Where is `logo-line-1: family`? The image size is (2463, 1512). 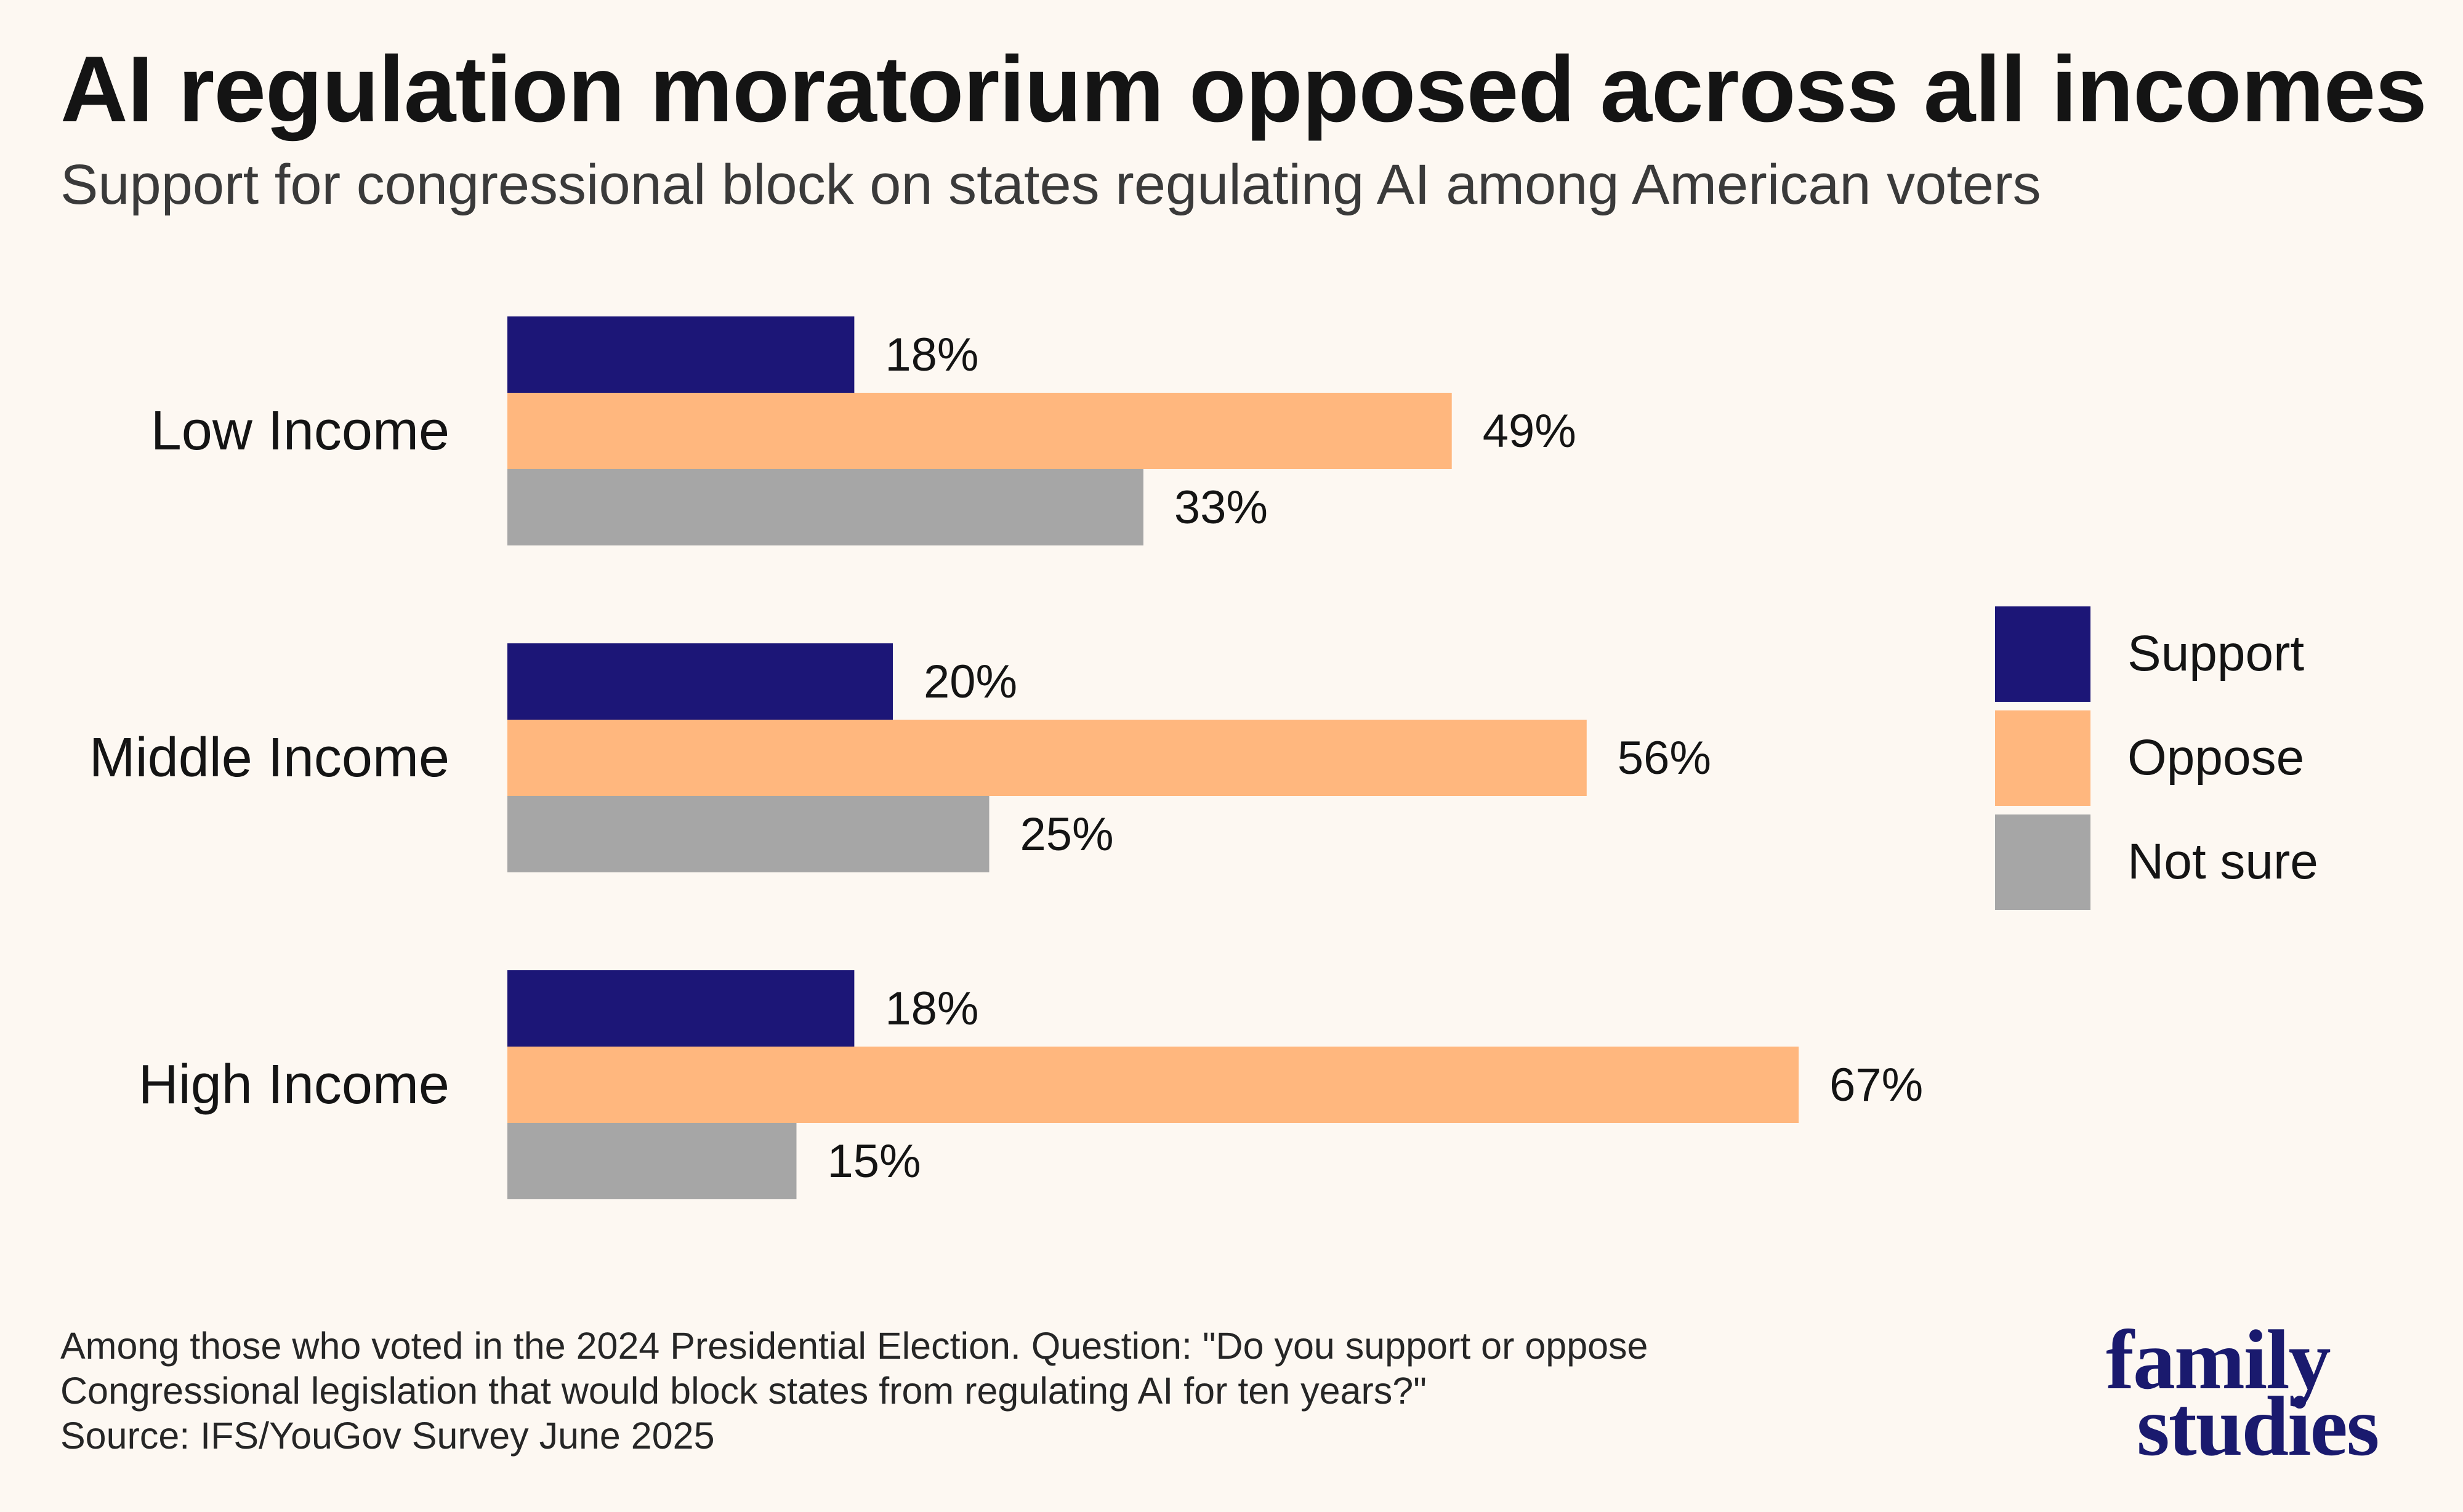 logo-line-1: family is located at coordinates (2218, 1360).